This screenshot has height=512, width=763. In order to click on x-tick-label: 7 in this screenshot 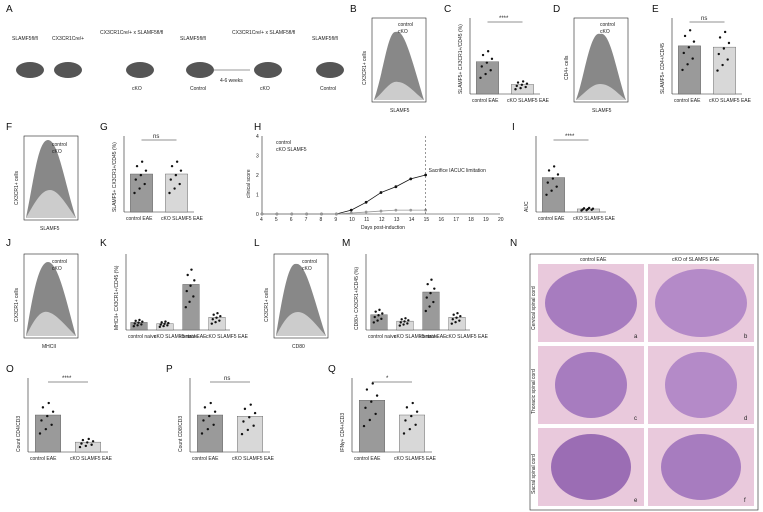, I will do `click(306, 220)`.